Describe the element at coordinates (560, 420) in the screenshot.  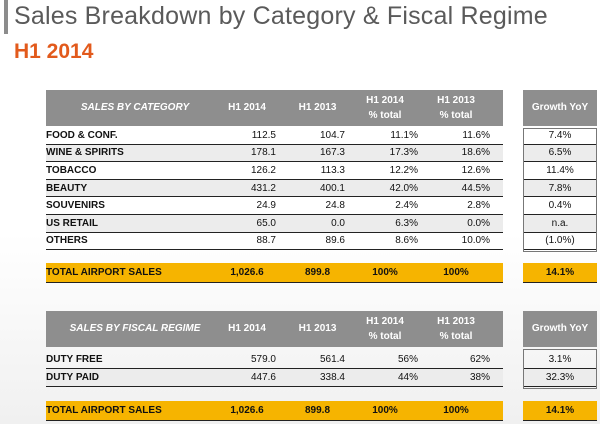
I see `fiscal_table-growth-total-line` at that location.